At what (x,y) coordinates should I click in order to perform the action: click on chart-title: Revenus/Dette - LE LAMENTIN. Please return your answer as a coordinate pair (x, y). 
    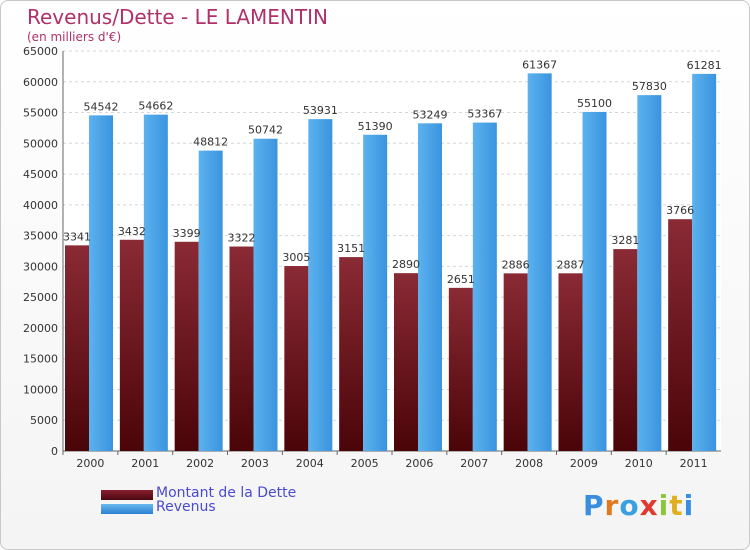
    Looking at the image, I should click on (177, 17).